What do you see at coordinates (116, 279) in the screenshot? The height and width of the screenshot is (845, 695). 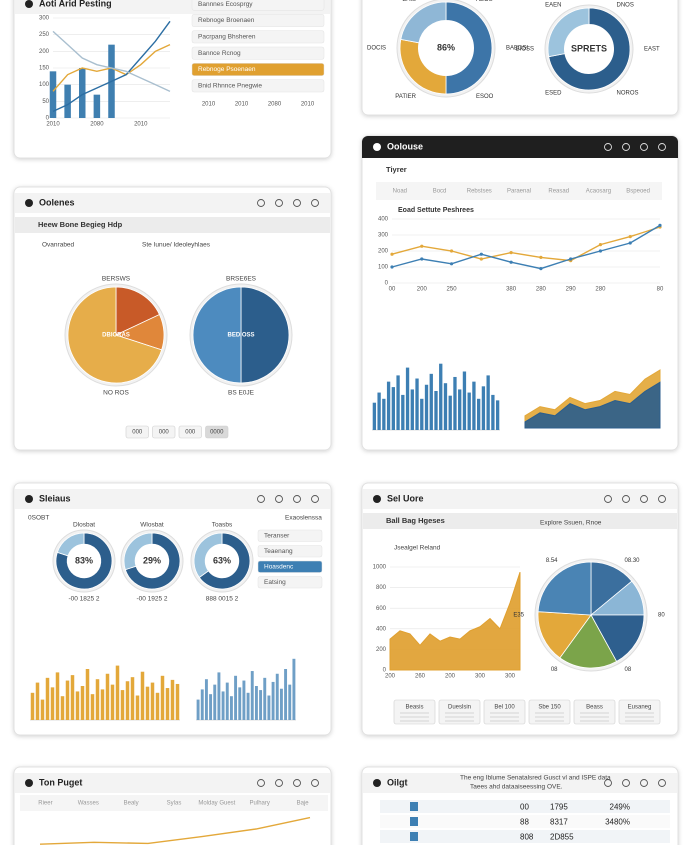 I see `caption: BERSWS` at bounding box center [116, 279].